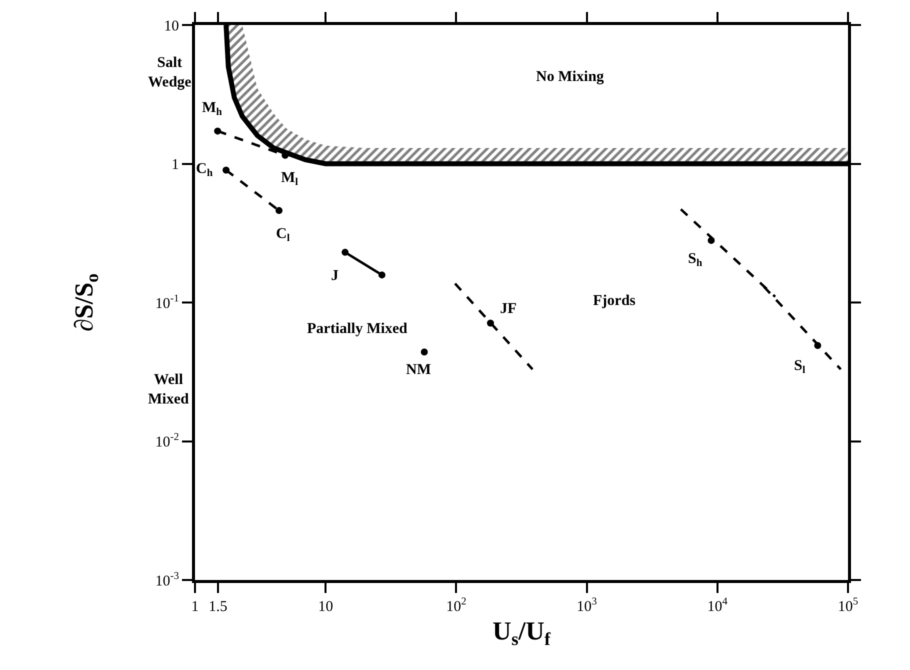 This screenshot has height=670, width=910. What do you see at coordinates (800, 367) in the screenshot?
I see `annotation: S$_{l}$` at bounding box center [800, 367].